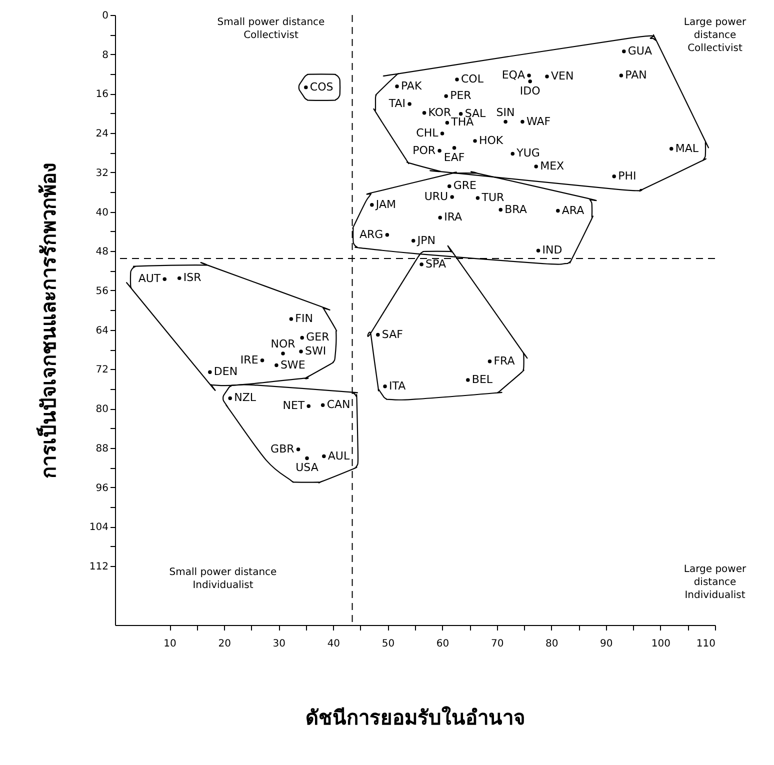 The width and height of the screenshot is (774, 765). Describe the element at coordinates (102, 252) in the screenshot. I see `y-tick-label: 48` at that location.